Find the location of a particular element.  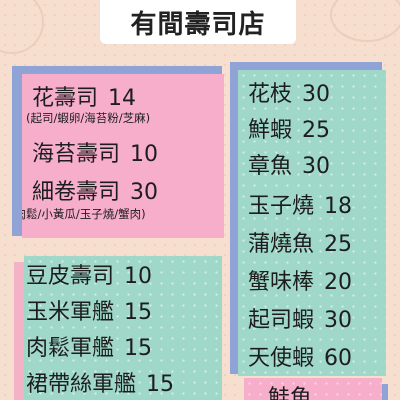

item-name: 肉鬆軍艦 is located at coordinates (70, 348).